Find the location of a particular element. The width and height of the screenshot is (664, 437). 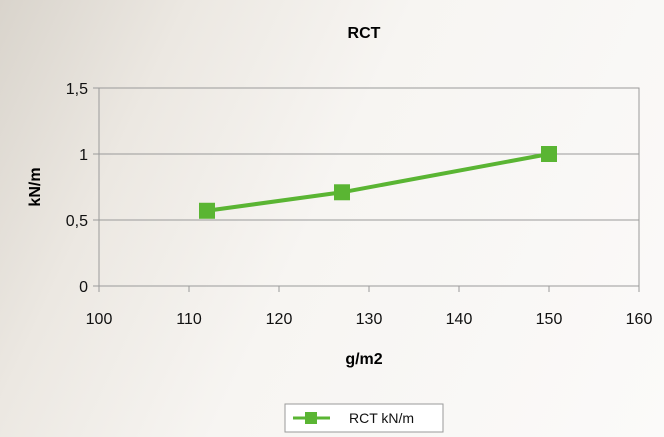

legend-label: RCT kN/m is located at coordinates (381, 418).